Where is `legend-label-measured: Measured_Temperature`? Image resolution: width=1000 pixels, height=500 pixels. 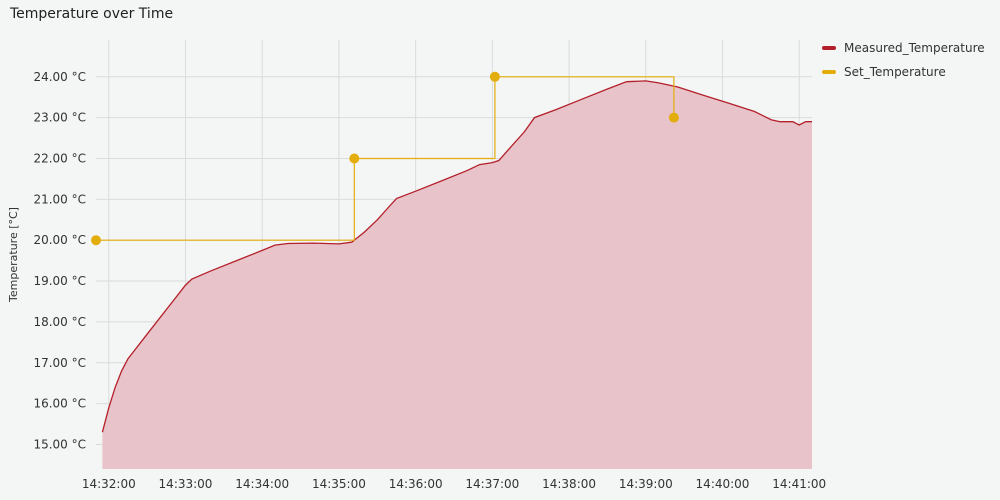
legend-label-measured: Measured_Temperature is located at coordinates (914, 48).